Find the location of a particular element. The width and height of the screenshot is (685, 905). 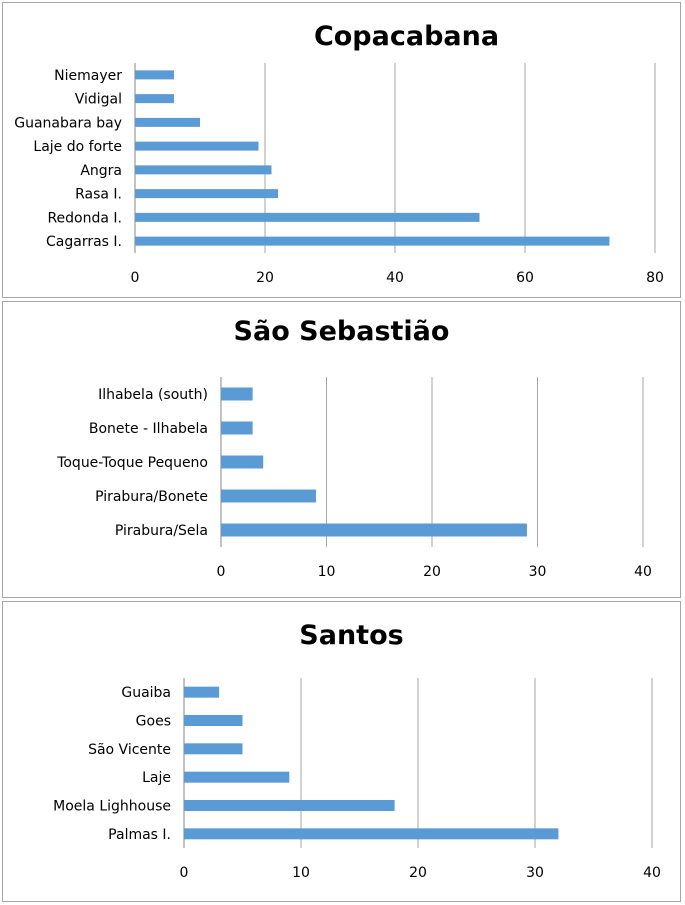

category-label: Moela Lighhouse is located at coordinates (112, 807).